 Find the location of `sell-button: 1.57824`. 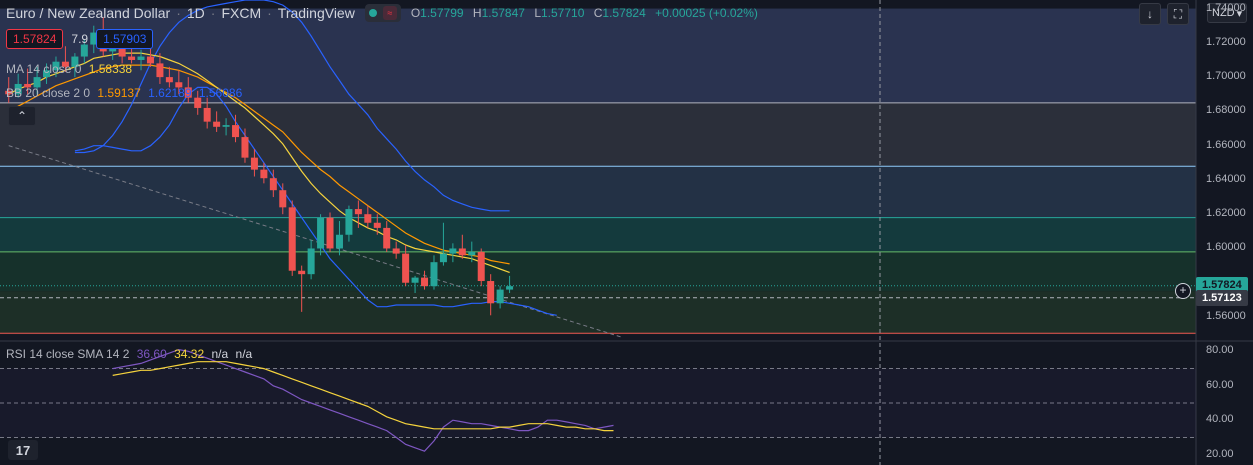

sell-button: 1.57824 is located at coordinates (35, 39).